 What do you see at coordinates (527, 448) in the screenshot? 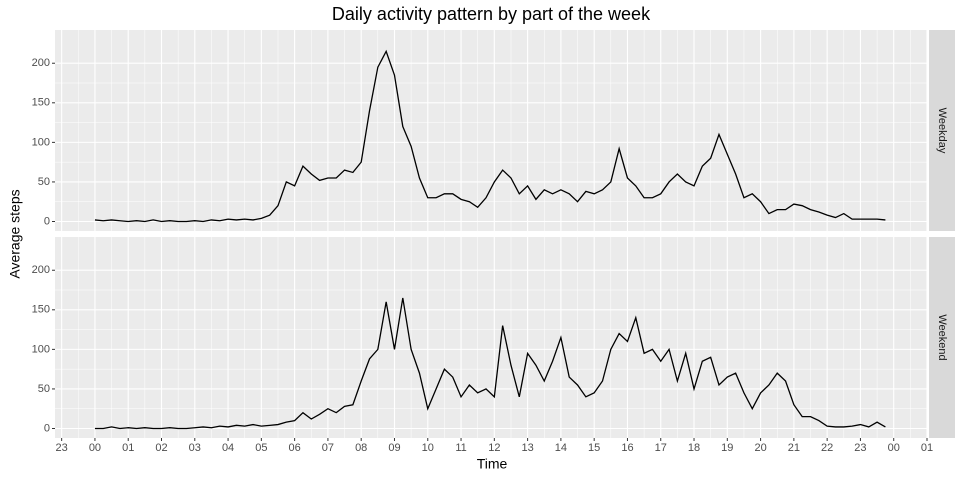
I see `x-tick-label: 13` at bounding box center [527, 448].